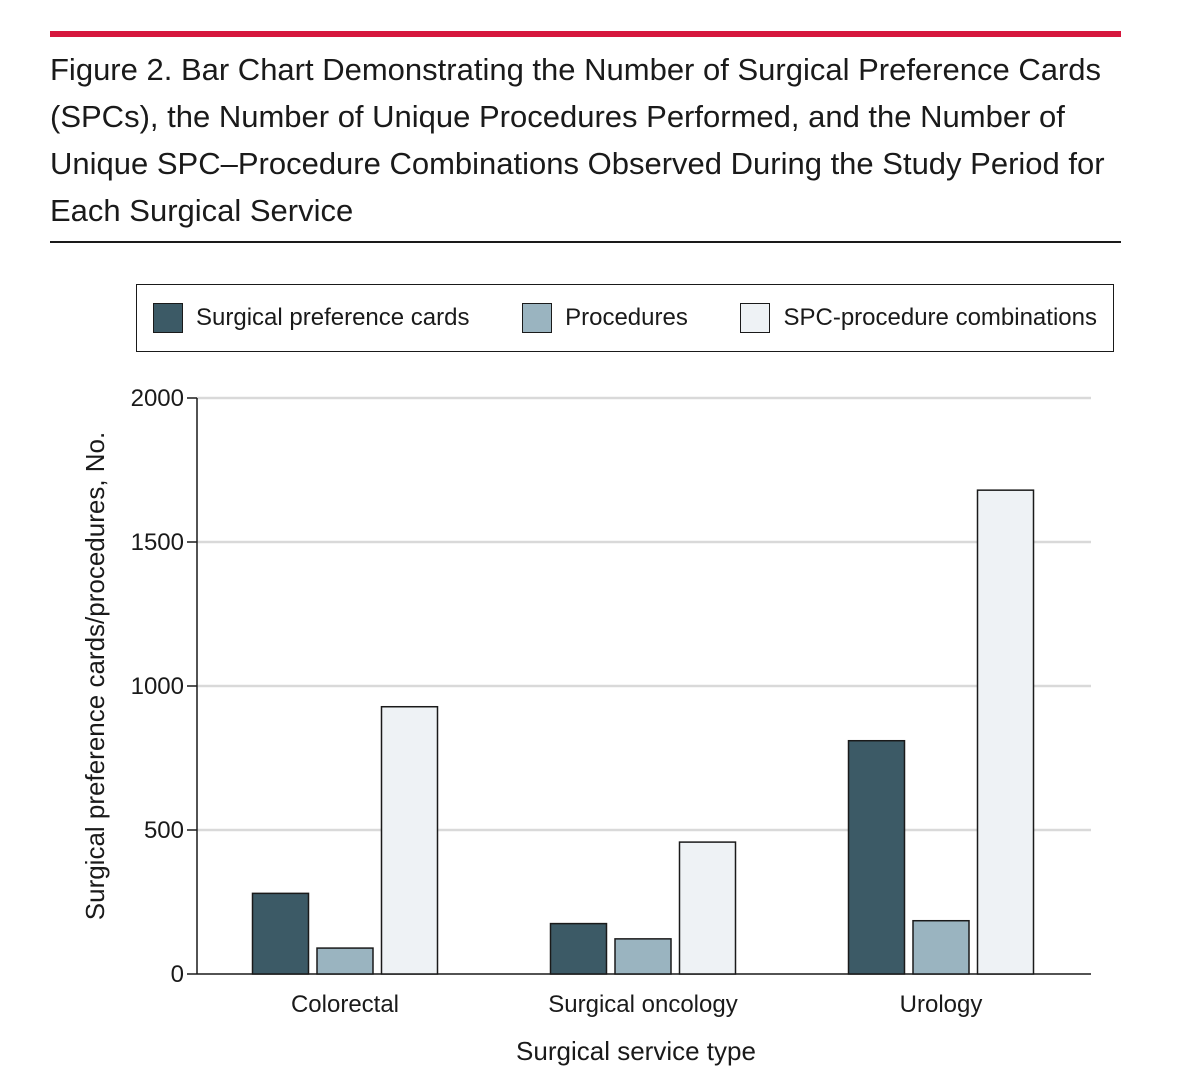 The height and width of the screenshot is (1081, 1200). Describe the element at coordinates (345, 961) in the screenshot. I see `bar-colorectal-procedures` at that location.